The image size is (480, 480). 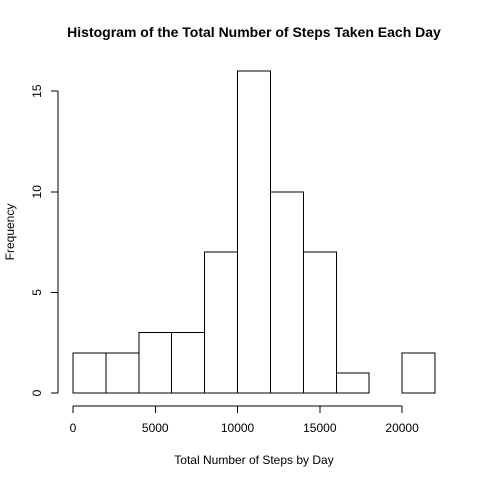 I want to click on x-axis: 0 5000 10000 15000 20000, so click(x=244, y=420).